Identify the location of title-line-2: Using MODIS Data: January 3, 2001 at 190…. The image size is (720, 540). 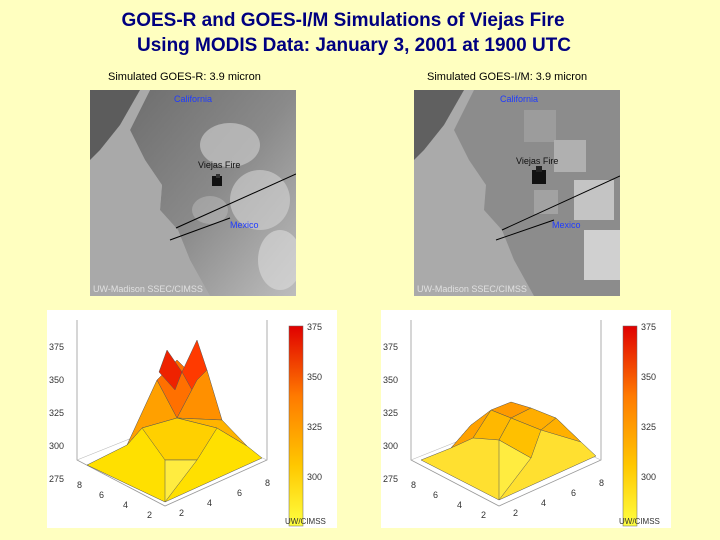
(354, 45).